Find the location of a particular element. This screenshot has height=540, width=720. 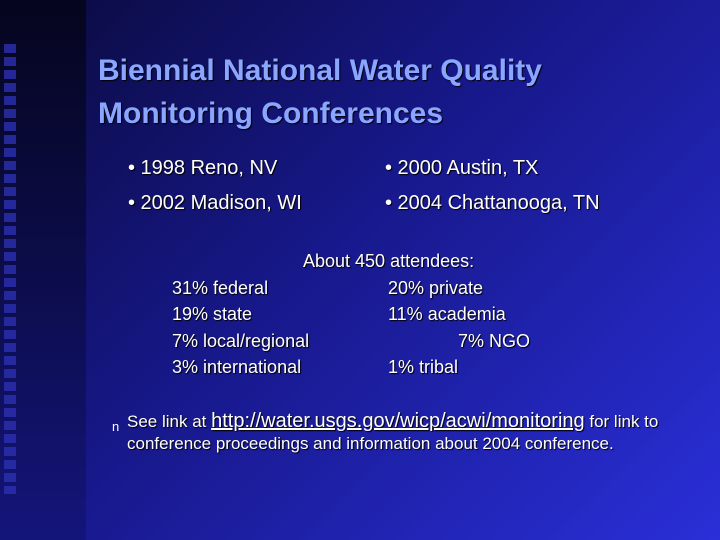

title-line: Monitoring Conferences is located at coordinates (271, 113).